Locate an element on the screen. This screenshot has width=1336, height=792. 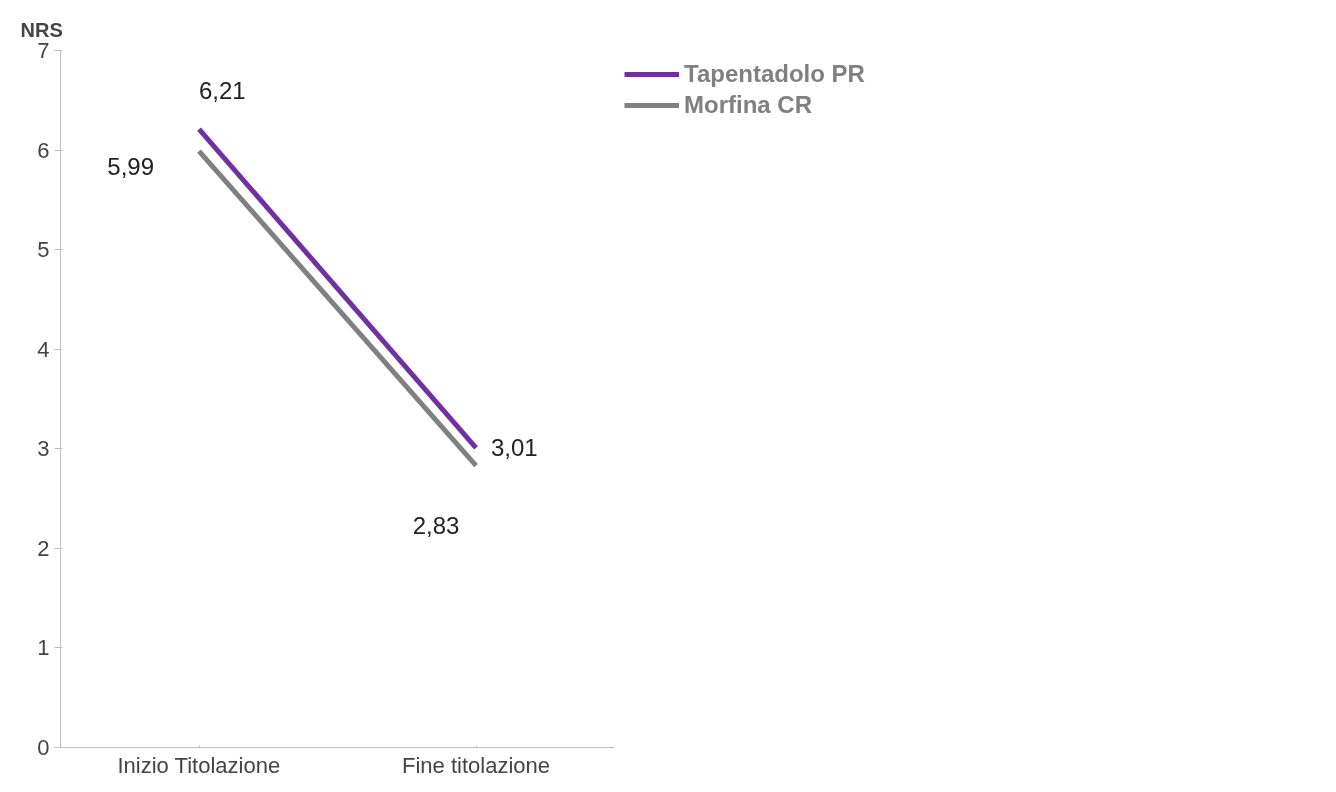
y-tick-label: 7 is located at coordinates (43, 50).